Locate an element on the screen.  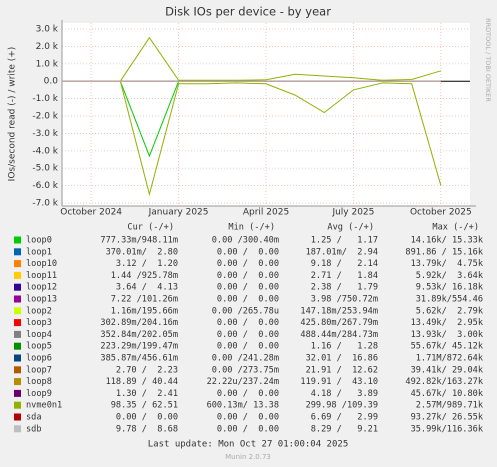
legend-stat: 2.57M/989.71k is located at coordinates (450, 406).